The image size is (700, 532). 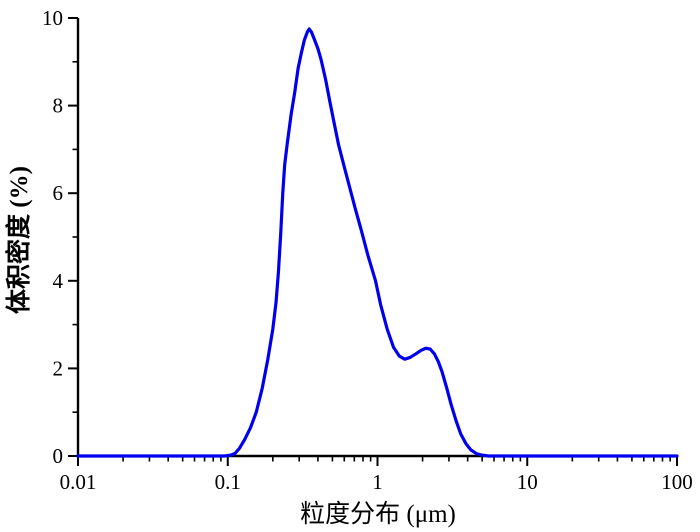 I want to click on x-tick-label: 100, so click(x=677, y=482).